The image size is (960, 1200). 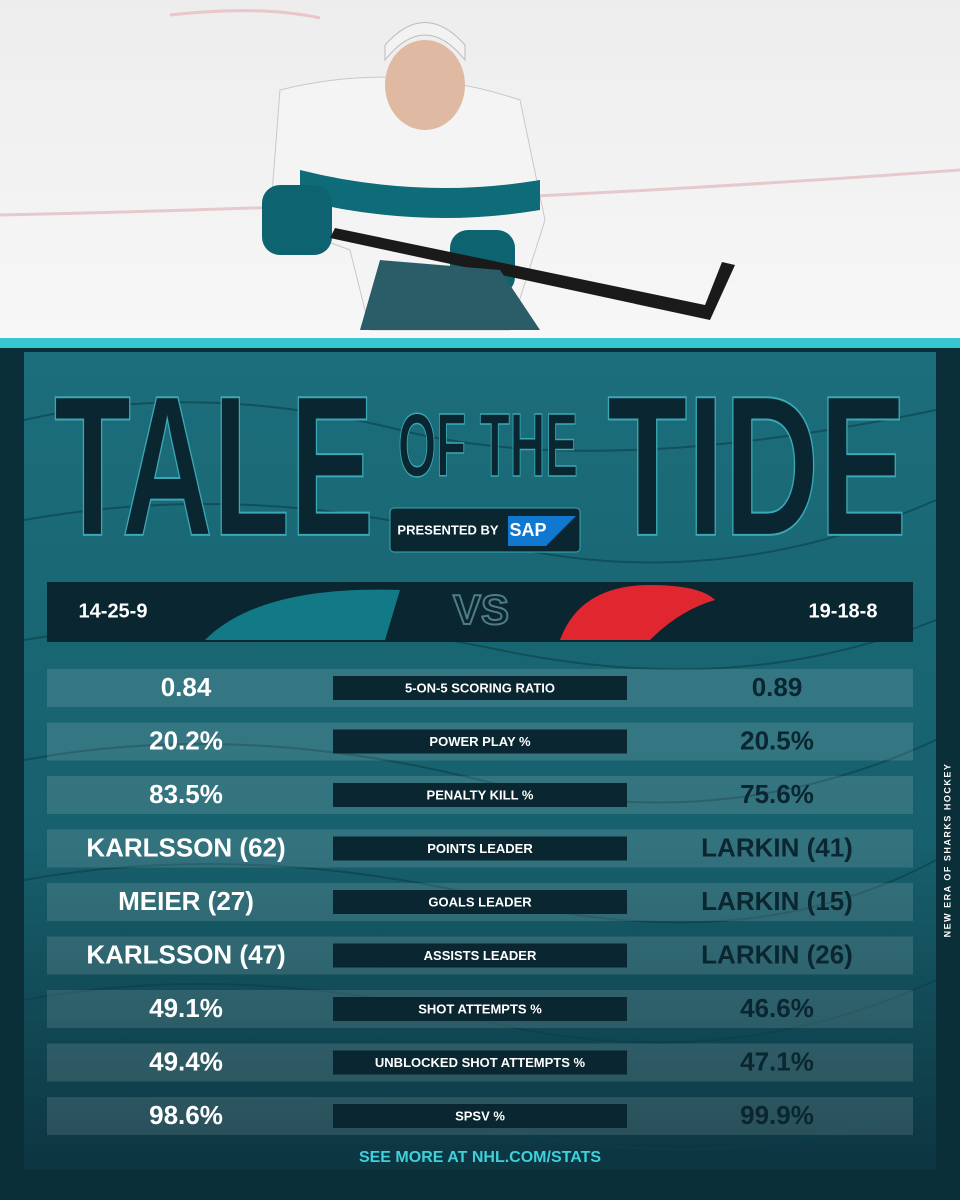 I want to click on away-value: LARKIN (41), so click(x=777, y=847).